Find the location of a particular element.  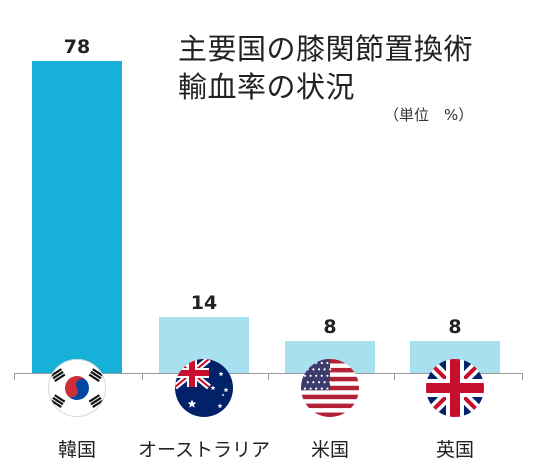

value-label-0: 78 is located at coordinates (77, 47).